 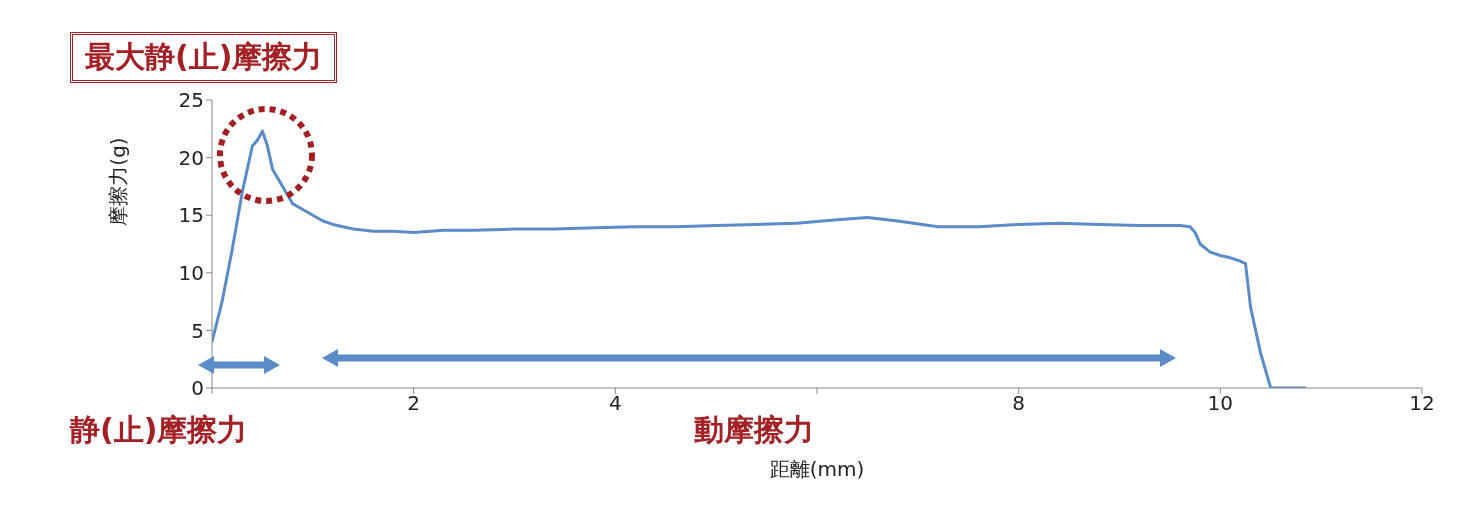 What do you see at coordinates (117, 181) in the screenshot?
I see `y-axis-title: 摩擦力(g)` at bounding box center [117, 181].